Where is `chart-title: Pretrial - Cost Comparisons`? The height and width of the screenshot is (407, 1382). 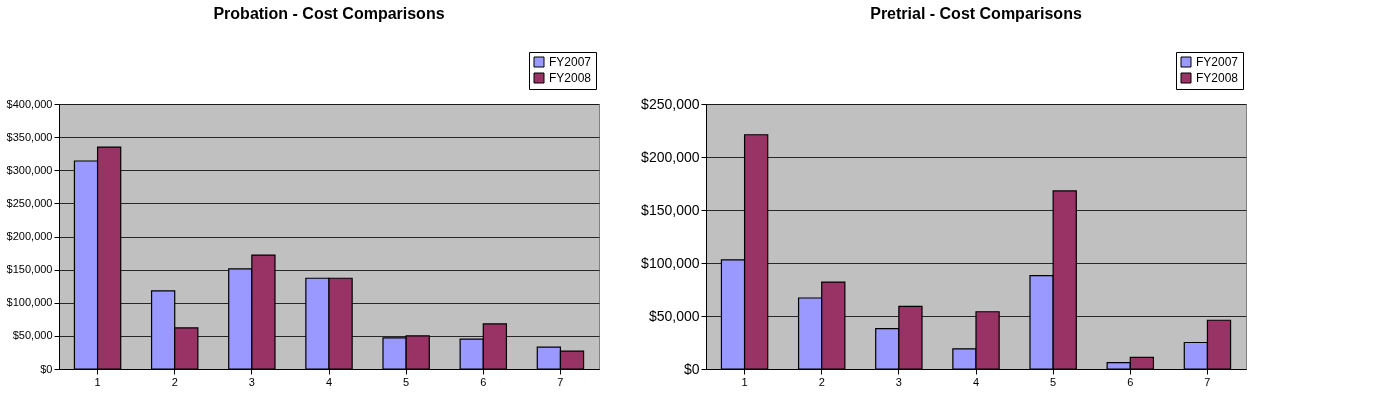
chart-title: Pretrial - Cost Comparisons is located at coordinates (976, 13).